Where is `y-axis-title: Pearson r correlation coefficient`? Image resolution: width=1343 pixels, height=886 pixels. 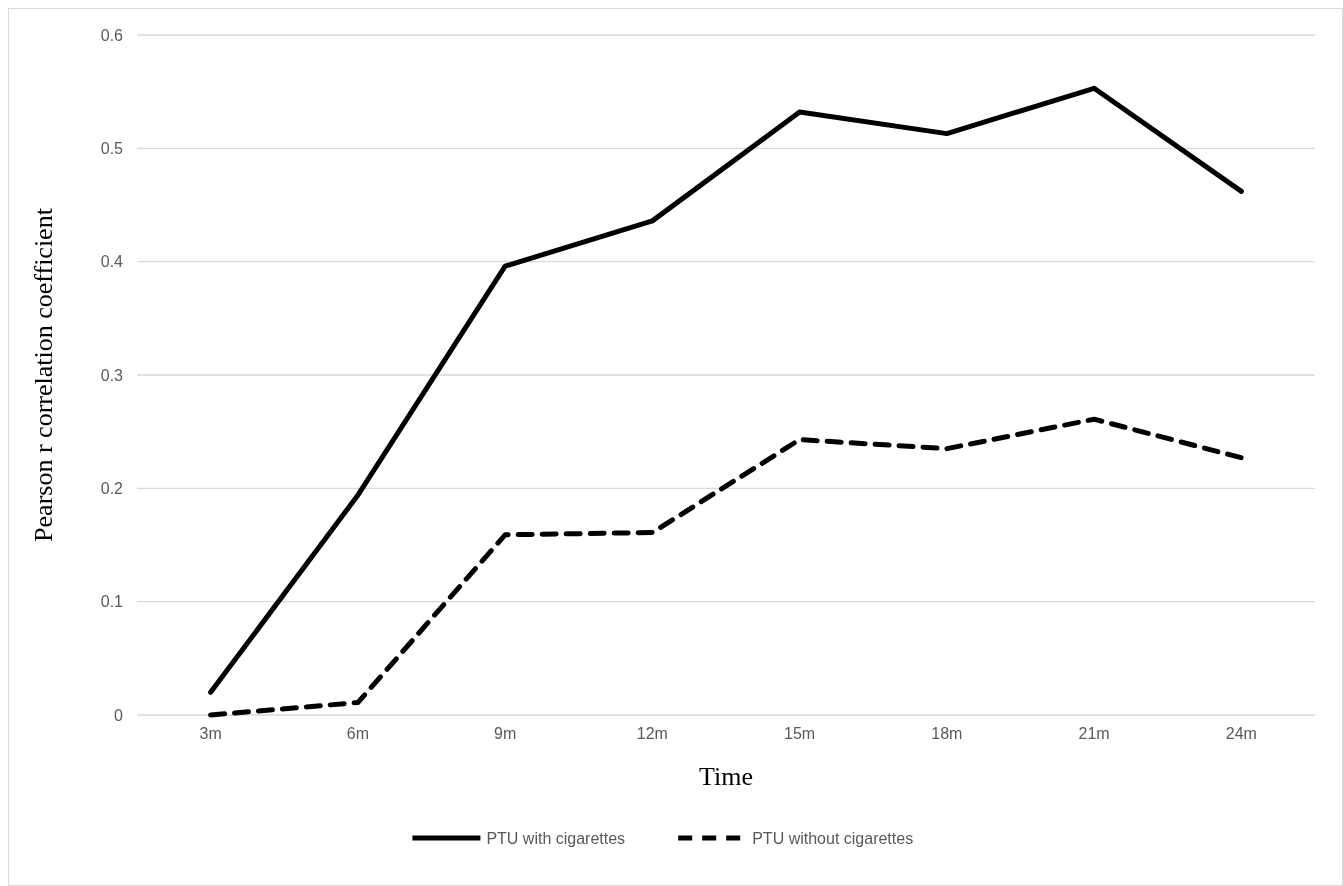
y-axis-title: Pearson r correlation coefficient is located at coordinates (43, 374).